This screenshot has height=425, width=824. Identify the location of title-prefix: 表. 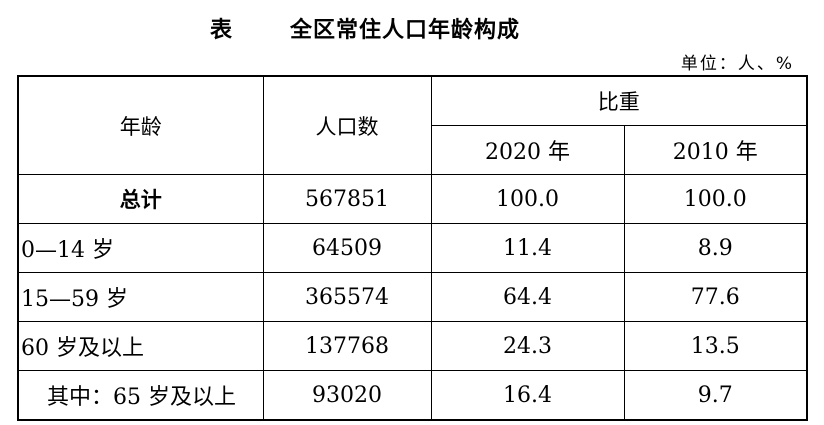
(221, 30).